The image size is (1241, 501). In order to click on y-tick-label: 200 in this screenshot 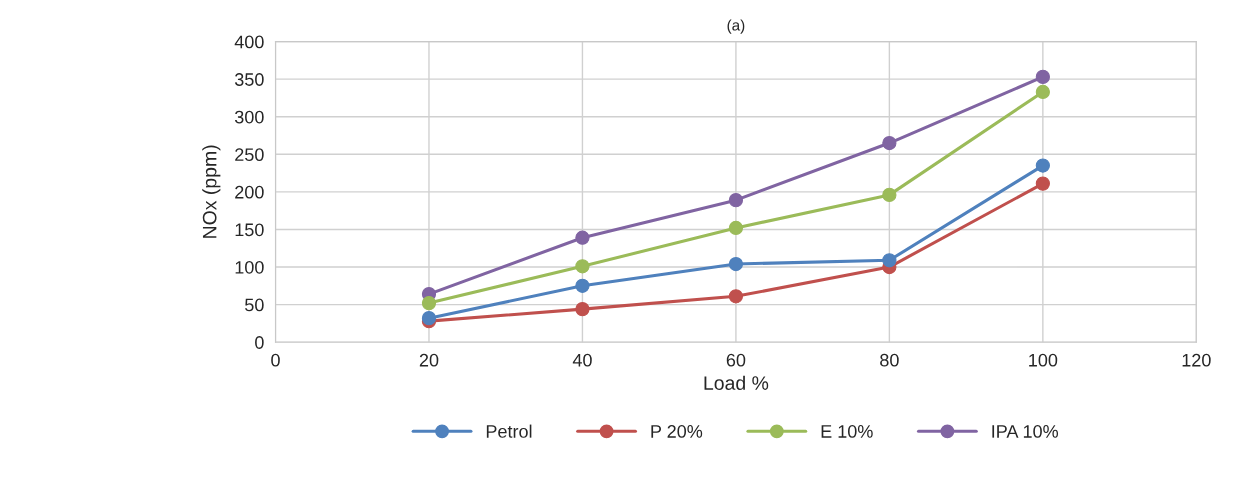, I will do `click(249, 192)`.